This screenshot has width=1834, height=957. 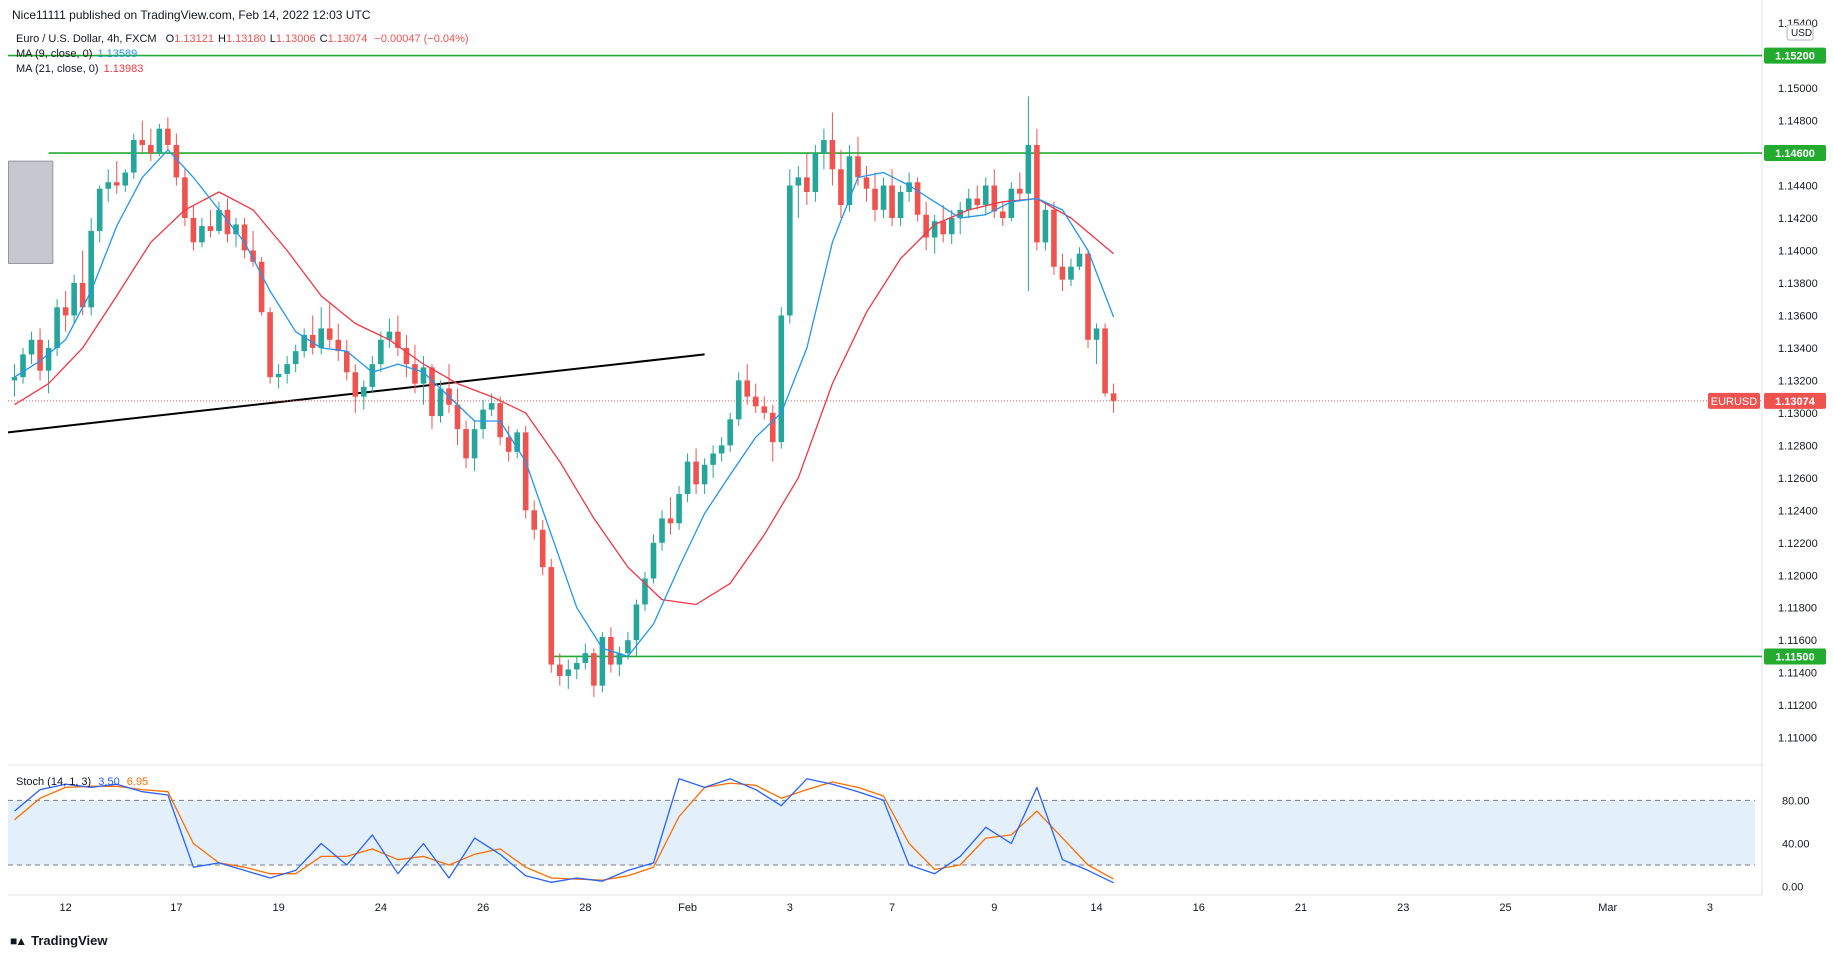 I want to click on tradingview-logo-icon: ■▲, so click(x=18, y=941).